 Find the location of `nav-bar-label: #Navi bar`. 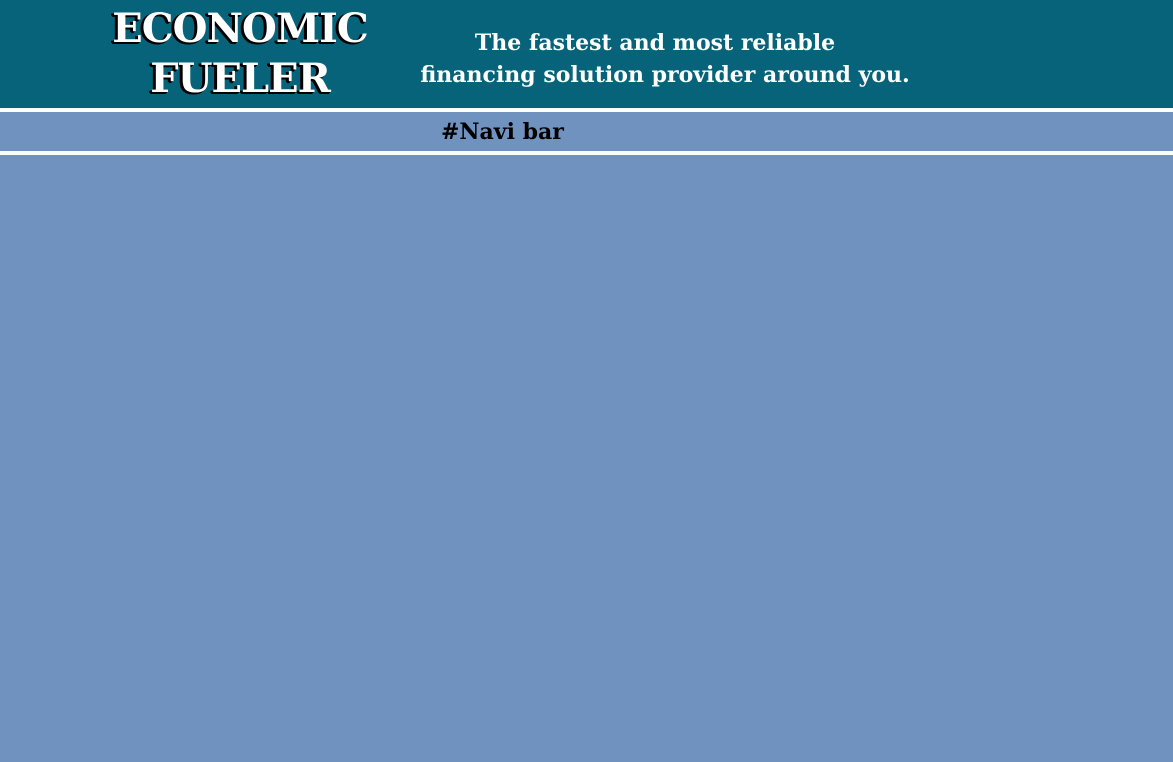

nav-bar-label: #Navi bar is located at coordinates (502, 132).